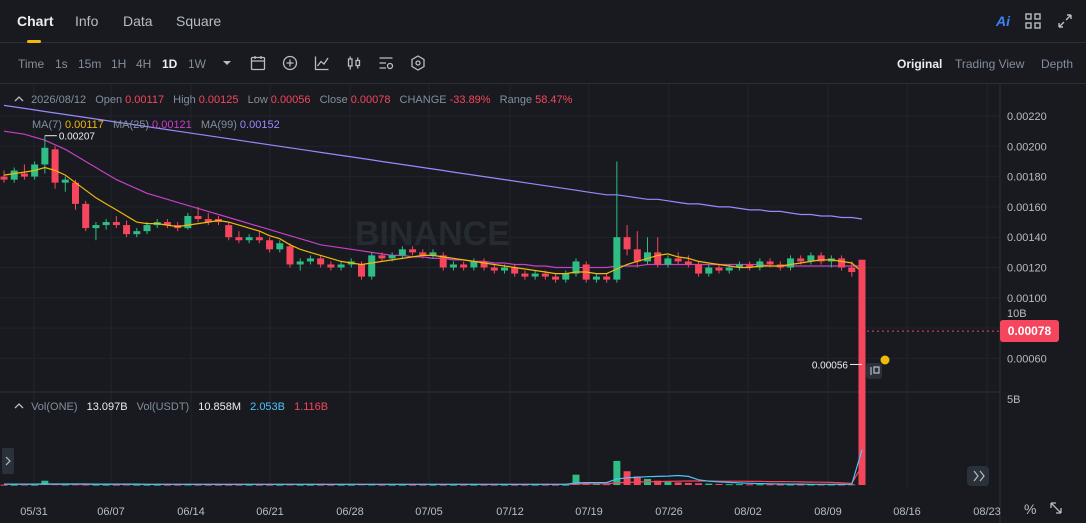  I want to click on ohlc-date: 2026/08/12, so click(59, 100).